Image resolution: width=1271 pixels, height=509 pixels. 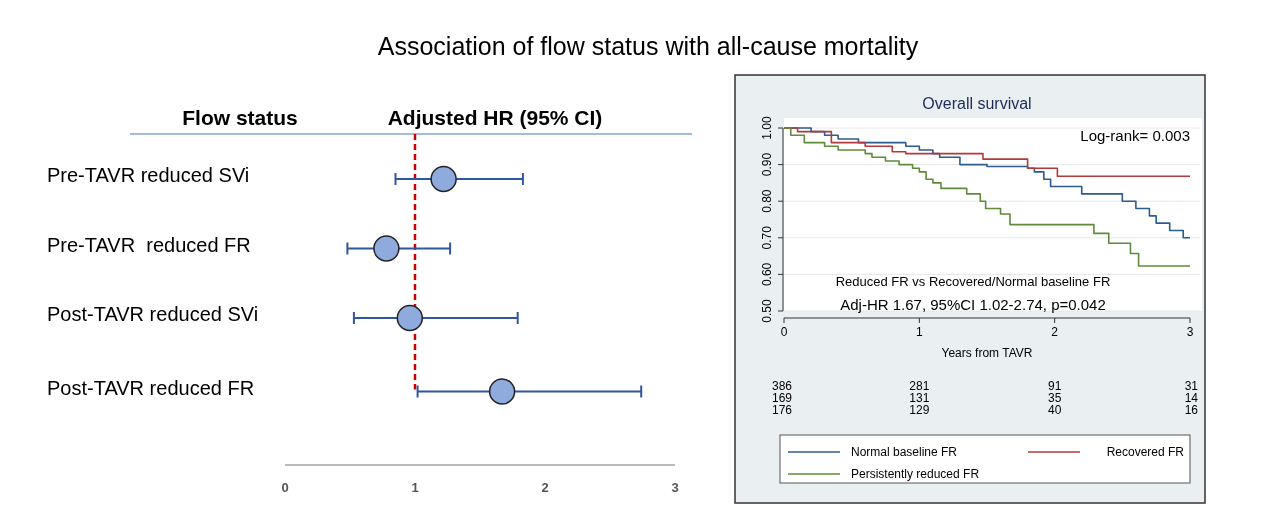 I want to click on y-tick-label: Pre-TAVR reduced FR, so click(x=149, y=244).